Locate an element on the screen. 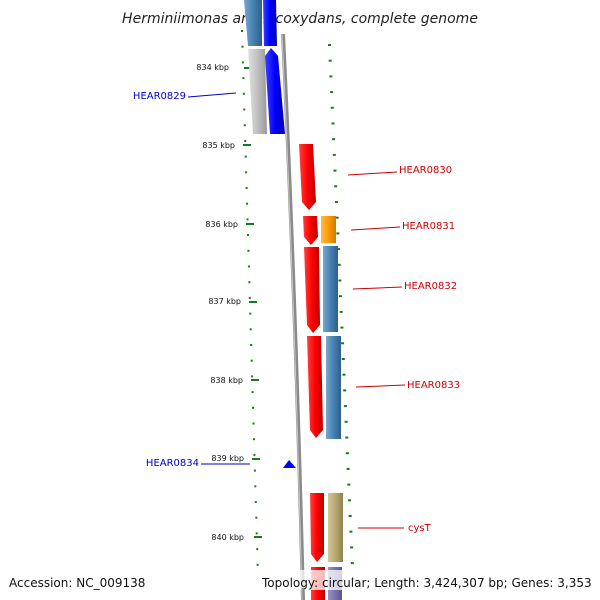 The width and height of the screenshot is (600, 600). cog-block-orange is located at coordinates (328, 229).